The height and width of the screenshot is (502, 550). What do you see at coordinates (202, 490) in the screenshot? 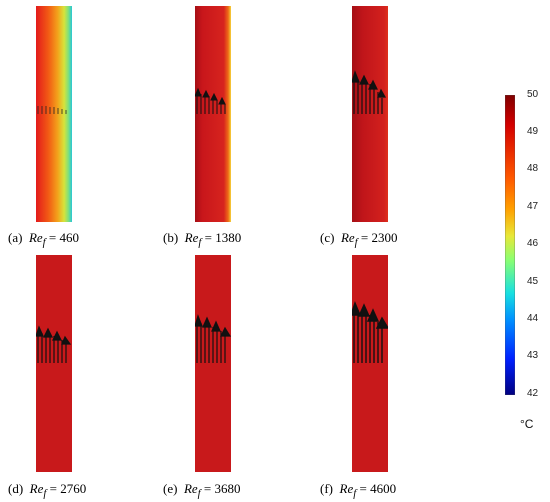
I see `caption-e: (e) Ref = 3680` at bounding box center [202, 490].